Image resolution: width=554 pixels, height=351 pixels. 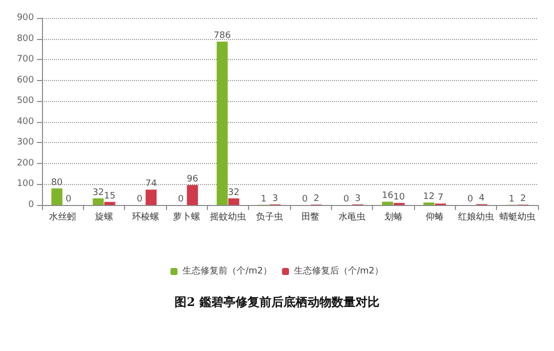 I want to click on y-tick-label: 100, so click(x=25, y=184).